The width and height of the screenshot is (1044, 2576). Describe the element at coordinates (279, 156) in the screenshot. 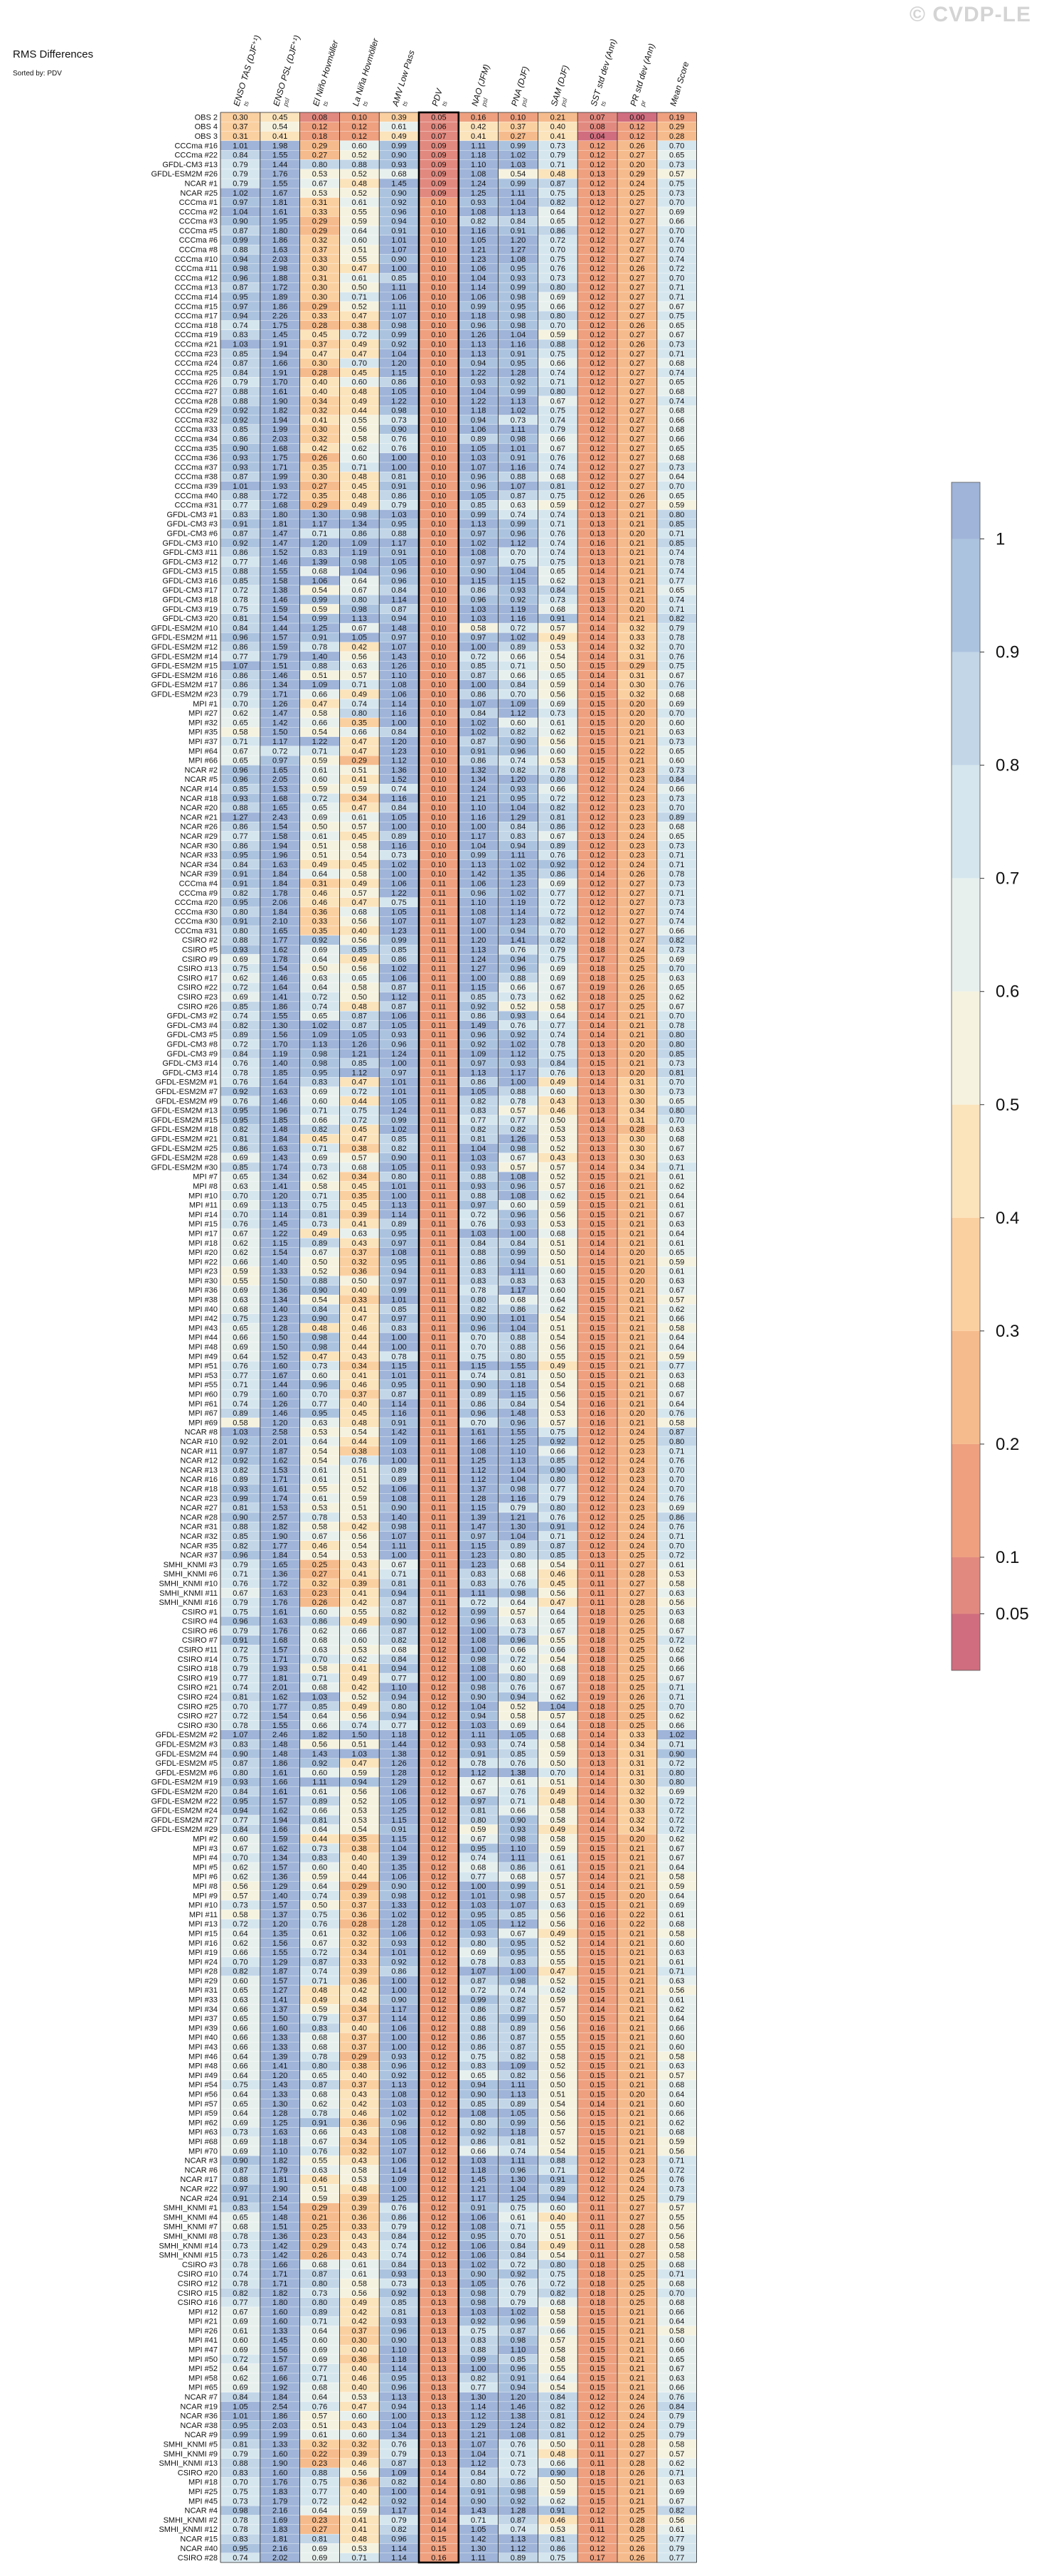

I see `cell-value: 1.55` at that location.